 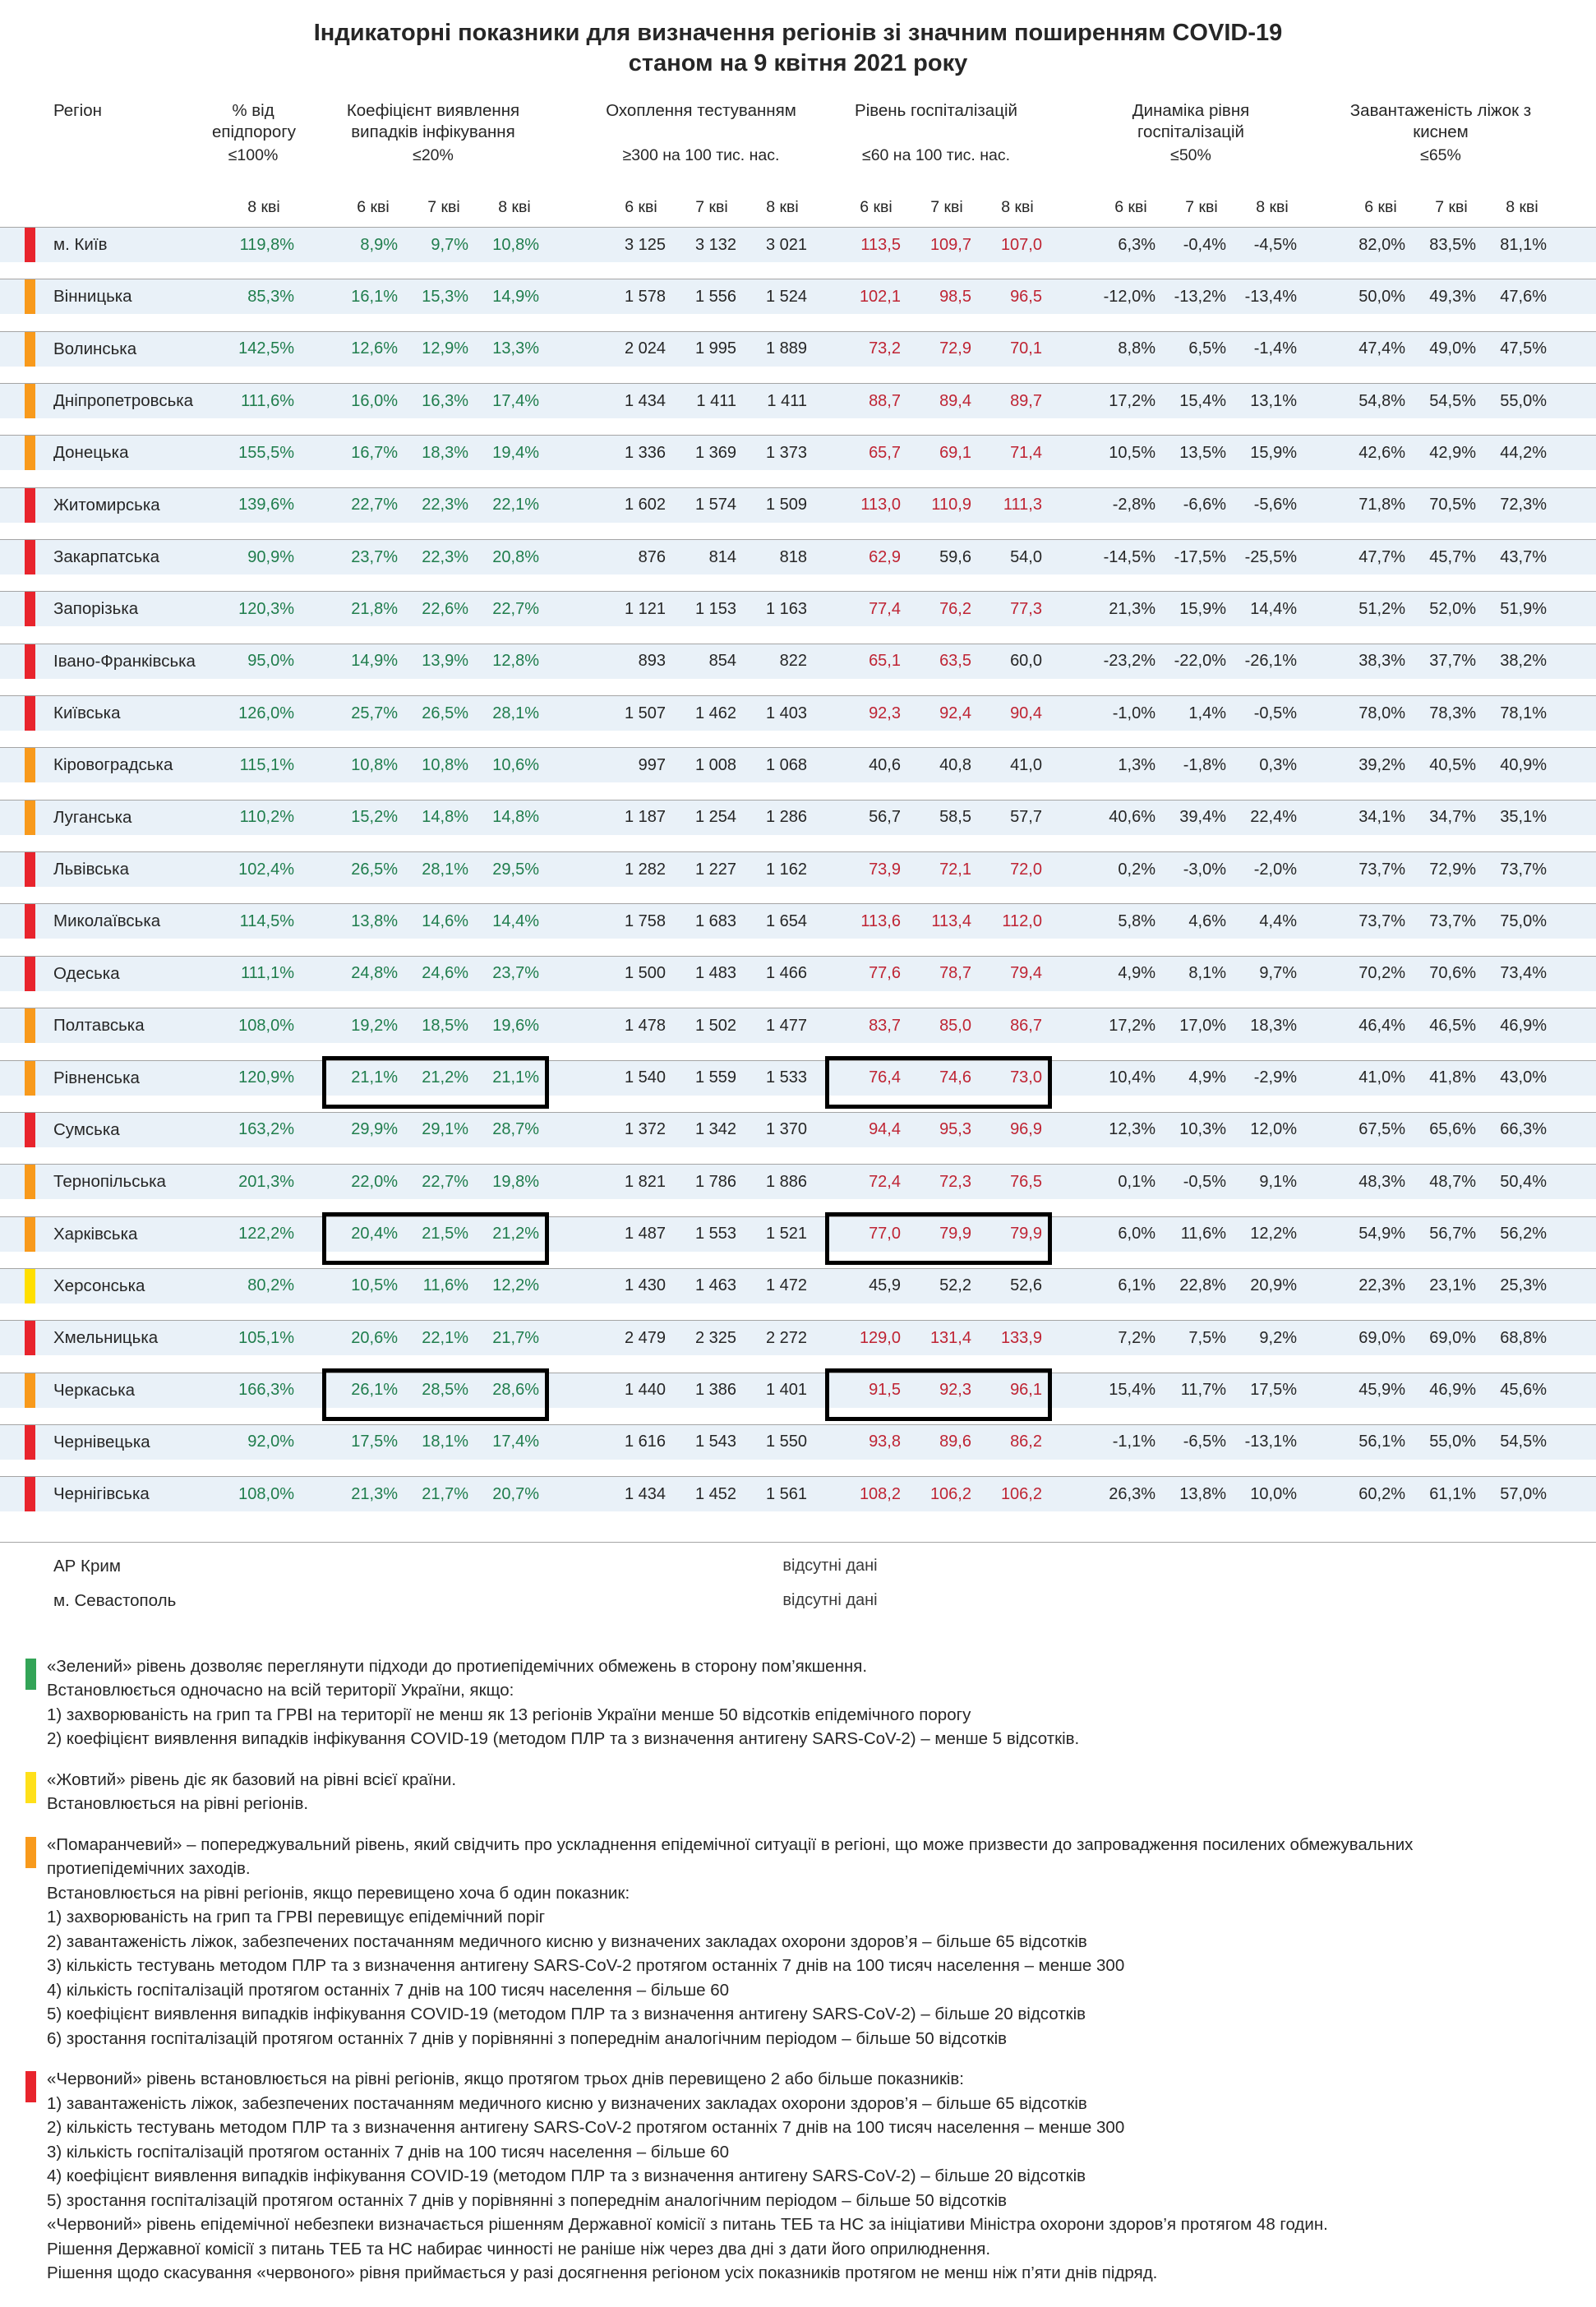 I want to click on coef-value: 29,9%, so click(x=375, y=1129).